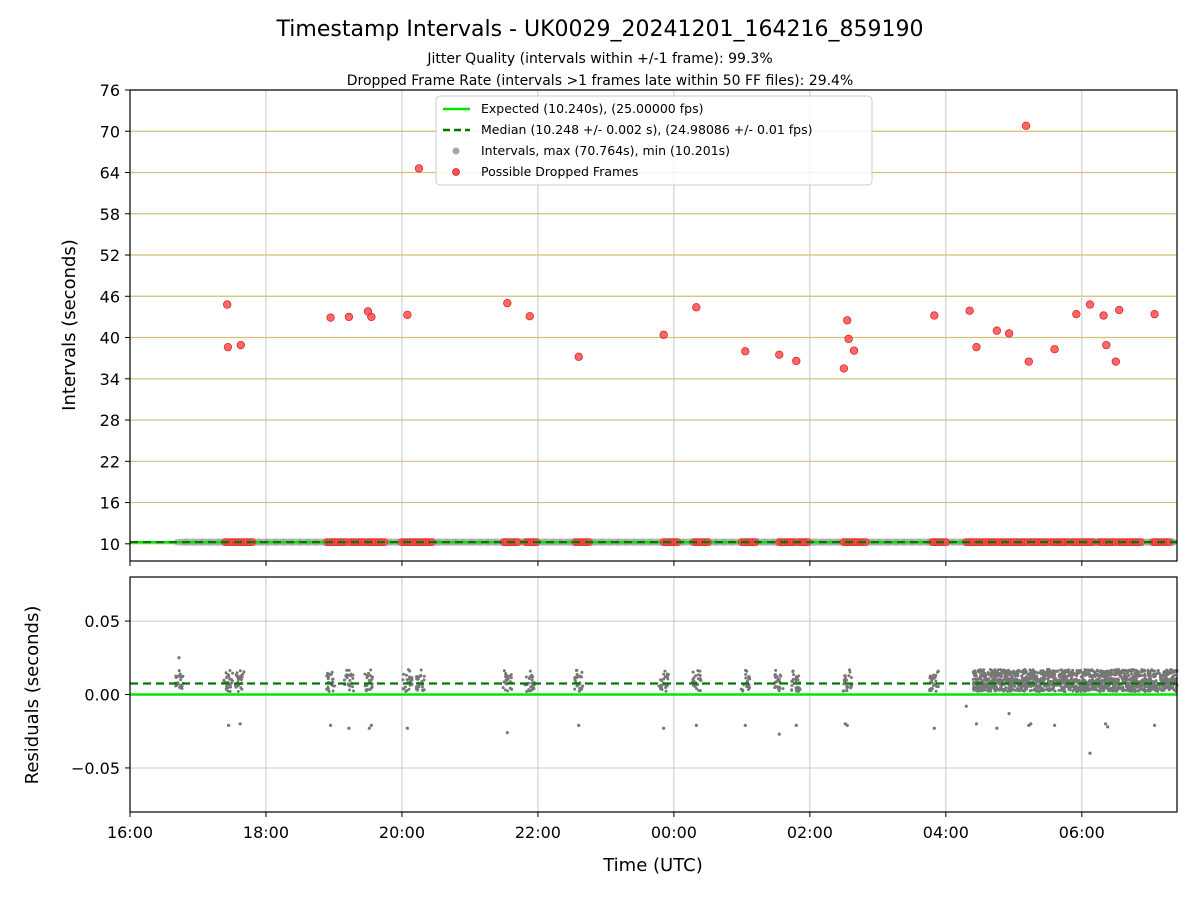 Image resolution: width=1200 pixels, height=904 pixels. I want to click on bottom-ylabel: Residuals (seconds), so click(32, 695).